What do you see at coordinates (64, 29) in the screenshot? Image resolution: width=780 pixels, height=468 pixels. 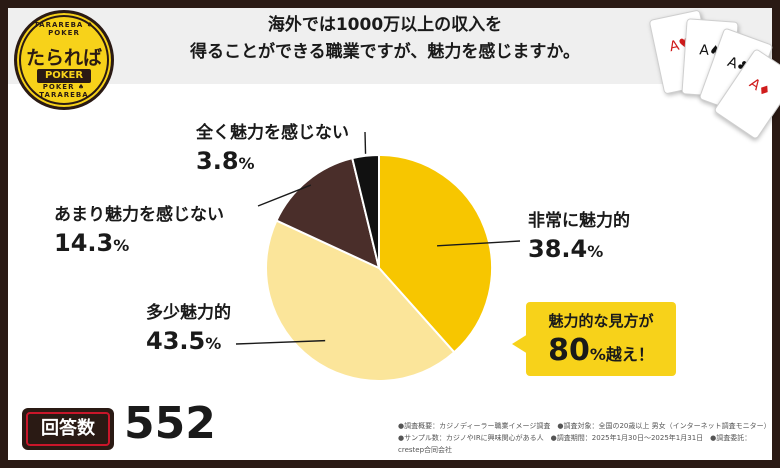 I see `logo-ring-top-text: TARAREBA ♠ POKER` at bounding box center [64, 29].